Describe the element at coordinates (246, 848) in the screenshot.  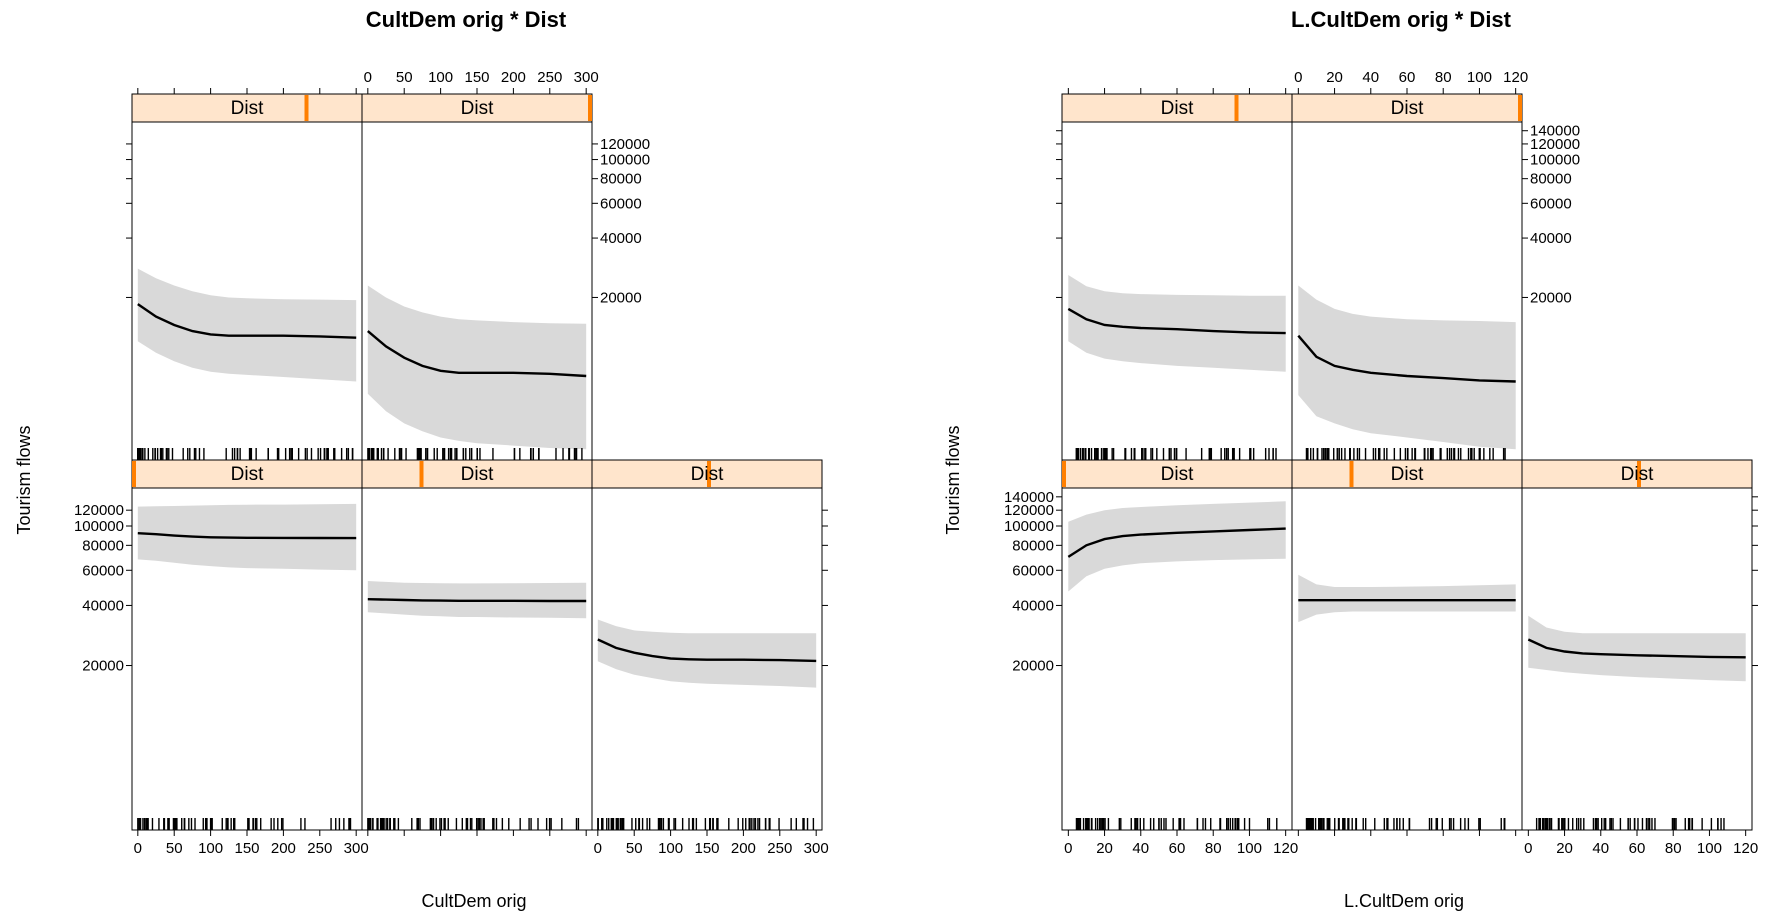
I see `x-tick-label: 150` at that location.